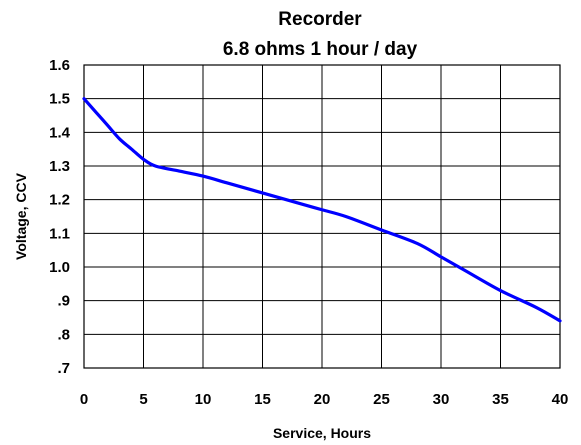  Describe the element at coordinates (320, 49) in the screenshot. I see `chart-subtitle: 6.8 ohms 1 hour / day` at that location.